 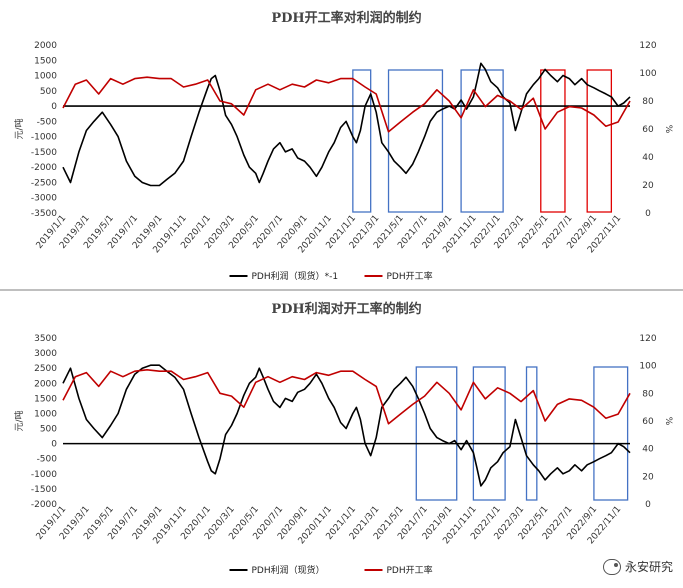 I want to click on y-left-tick-label: 2500, so click(x=45, y=369).